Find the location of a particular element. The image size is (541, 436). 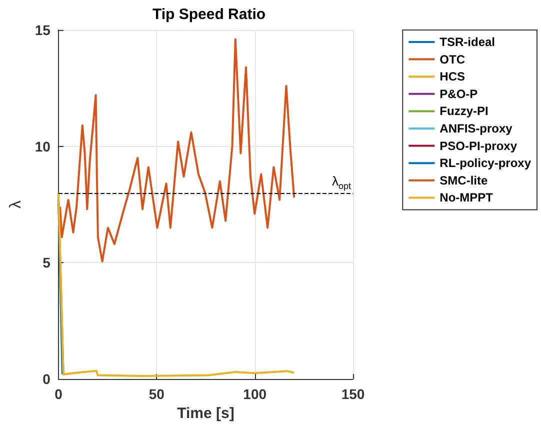

legend-label: P&O-P is located at coordinates (459, 93).